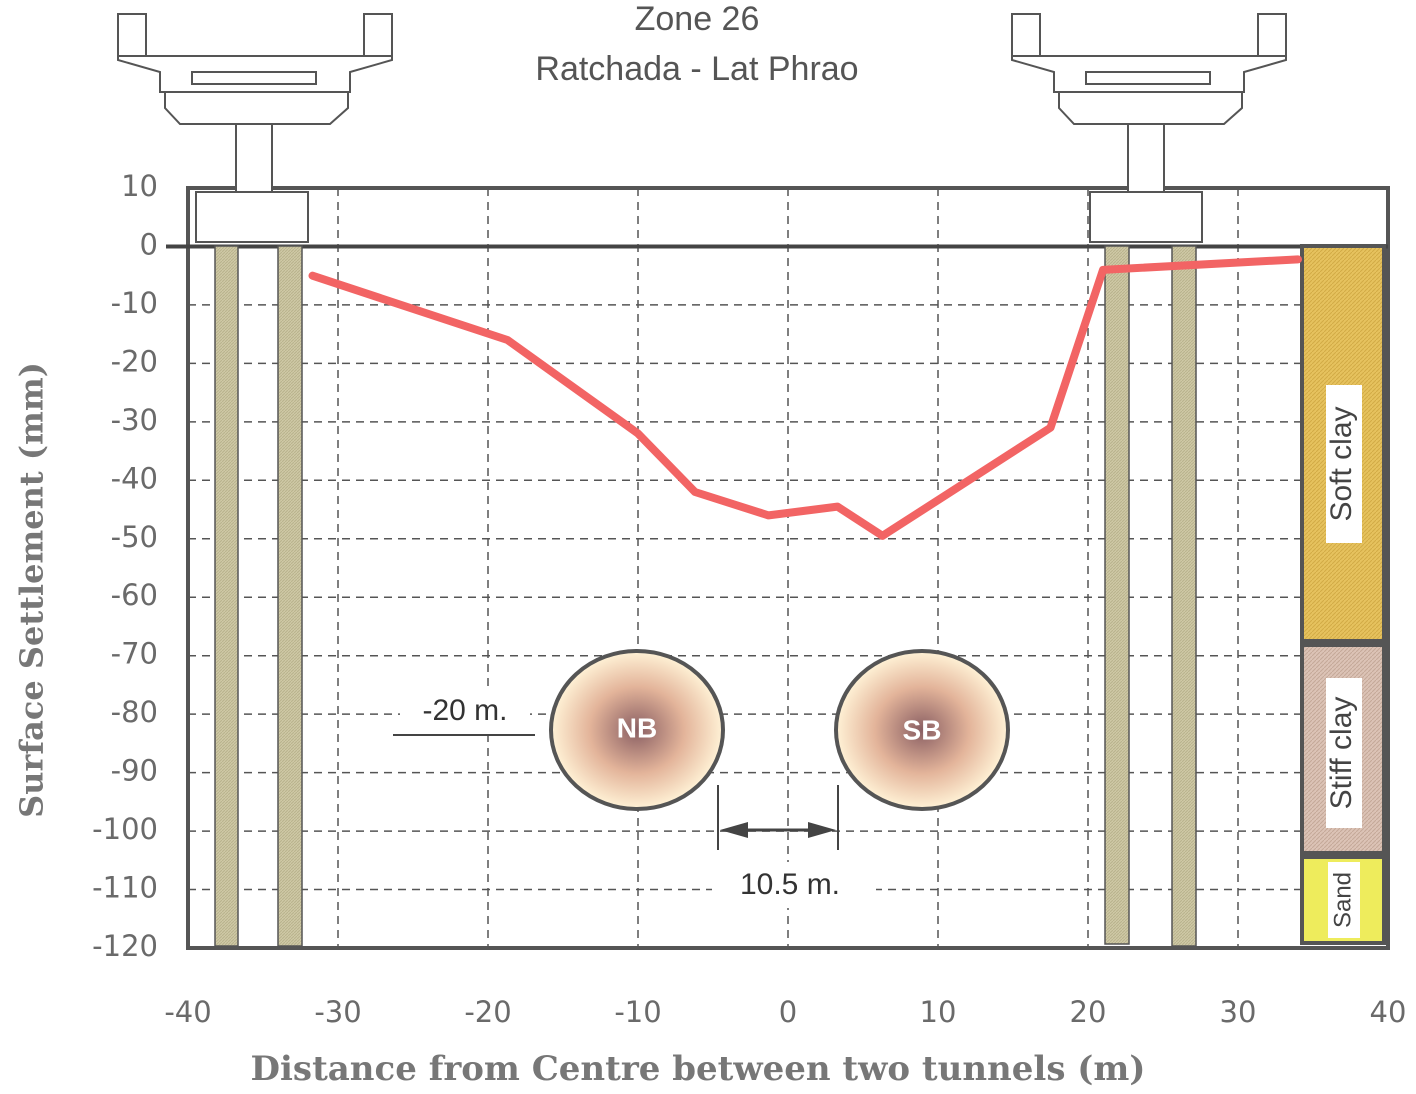  Describe the element at coordinates (32, 590) in the screenshot. I see `y-axis-label: Surface Settlement (mm)` at that location.